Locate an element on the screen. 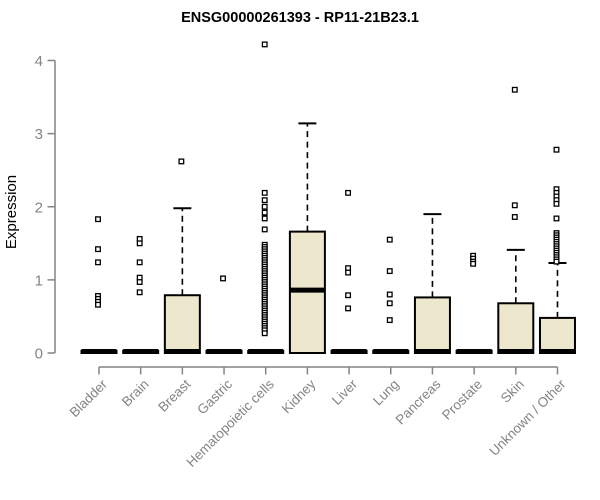 The height and width of the screenshot is (500, 600). outliers-lung is located at coordinates (389, 280).